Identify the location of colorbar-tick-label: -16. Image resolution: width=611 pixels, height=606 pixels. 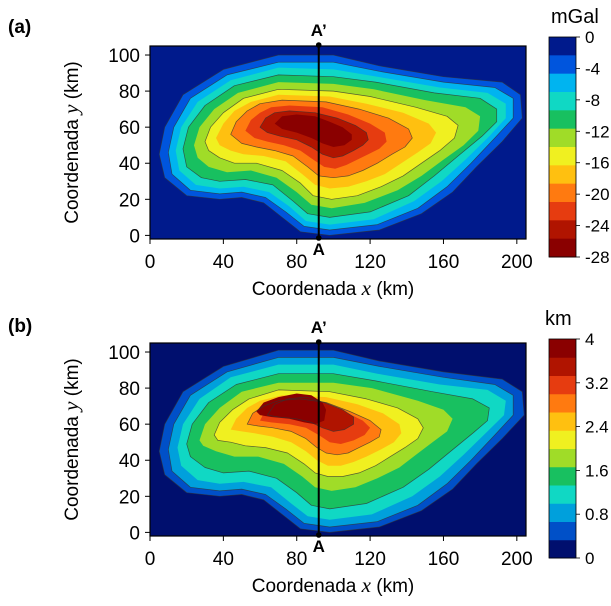
(597, 163).